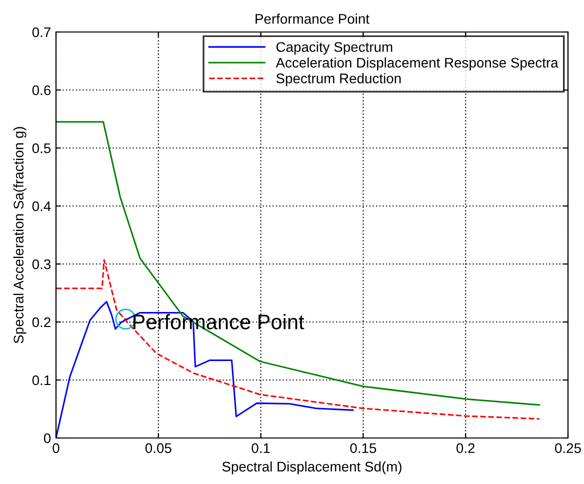 This screenshot has width=584, height=484. I want to click on x-tick-label: 0.25, so click(568, 448).